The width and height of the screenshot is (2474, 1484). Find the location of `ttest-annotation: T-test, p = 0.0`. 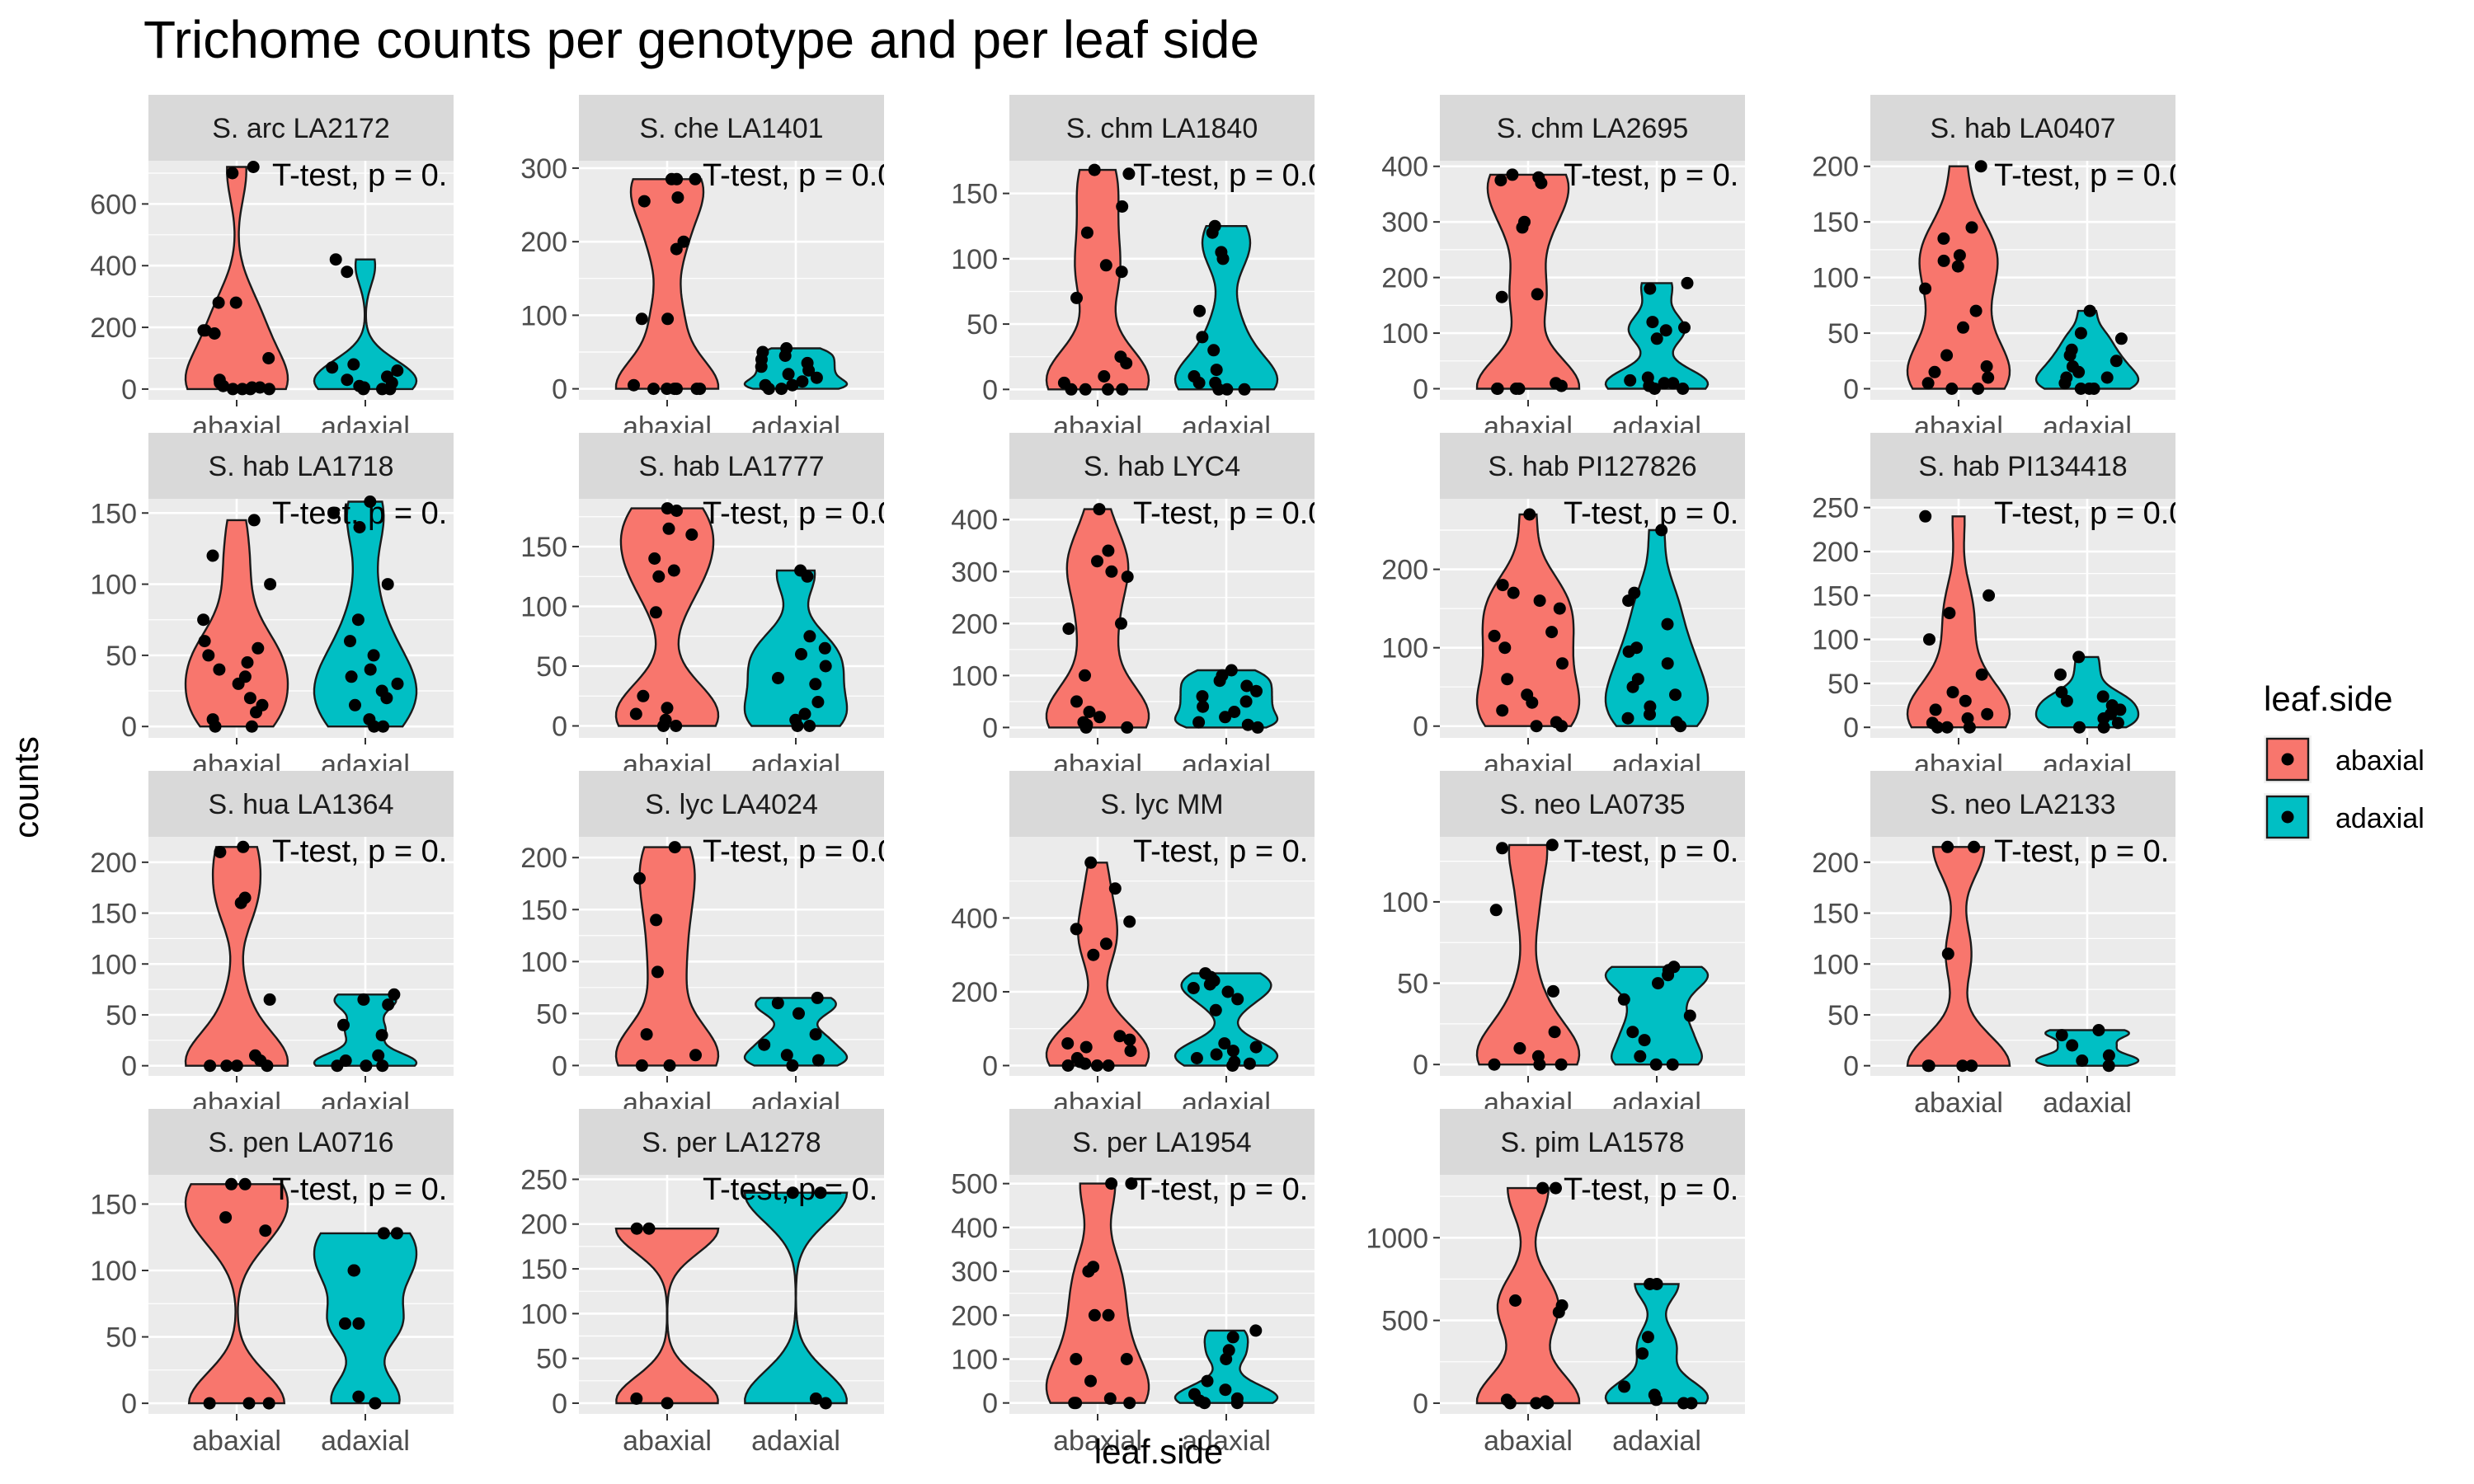

ttest-annotation: T-test, p = 0.0 is located at coordinates (799, 175).